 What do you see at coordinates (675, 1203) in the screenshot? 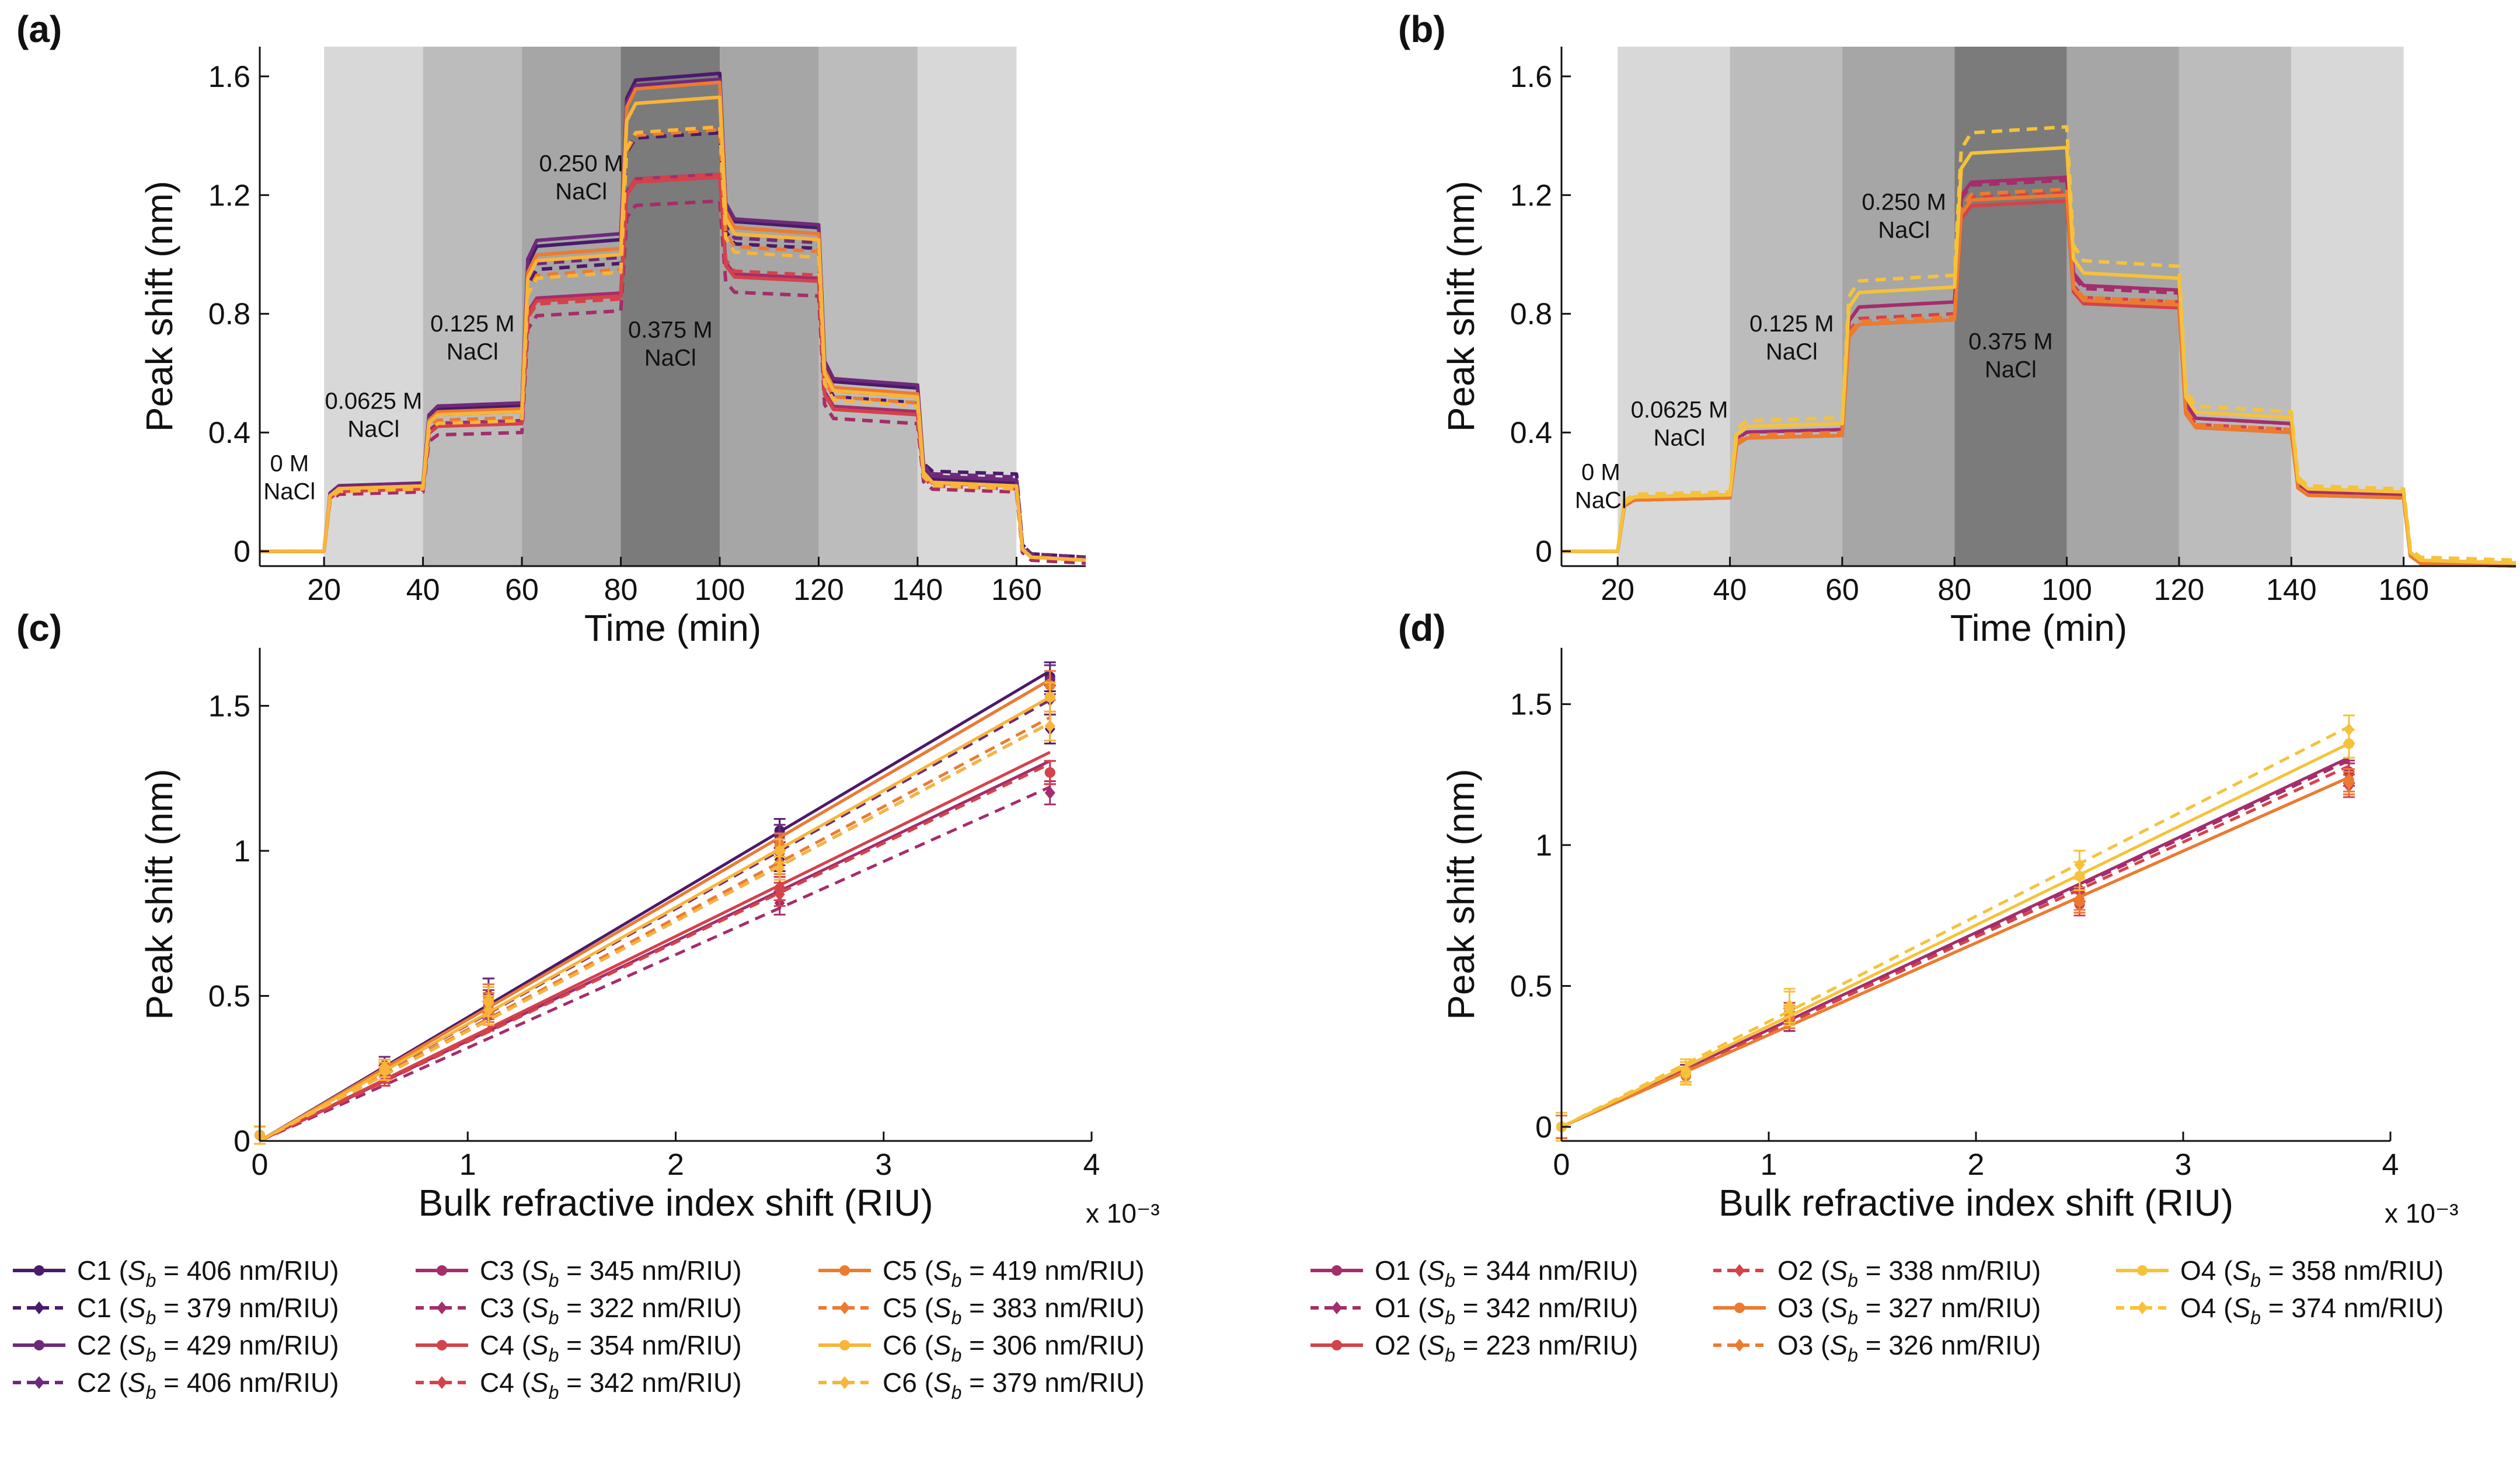
I see `x-axis-title: Bulk refractive index shift (RIU)` at bounding box center [675, 1203].